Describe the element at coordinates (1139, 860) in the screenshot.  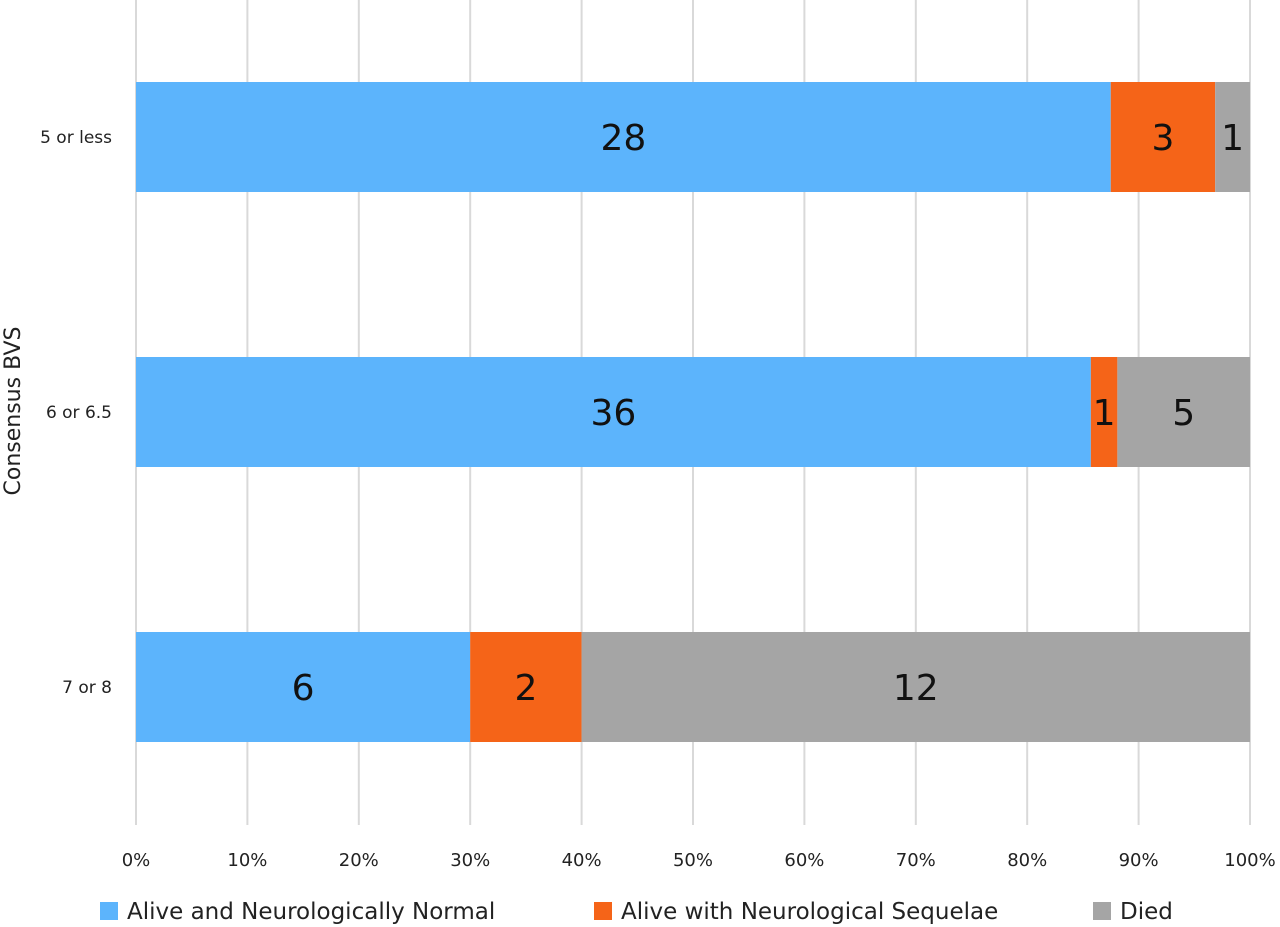
I see `x-tick-label: 90%` at that location.